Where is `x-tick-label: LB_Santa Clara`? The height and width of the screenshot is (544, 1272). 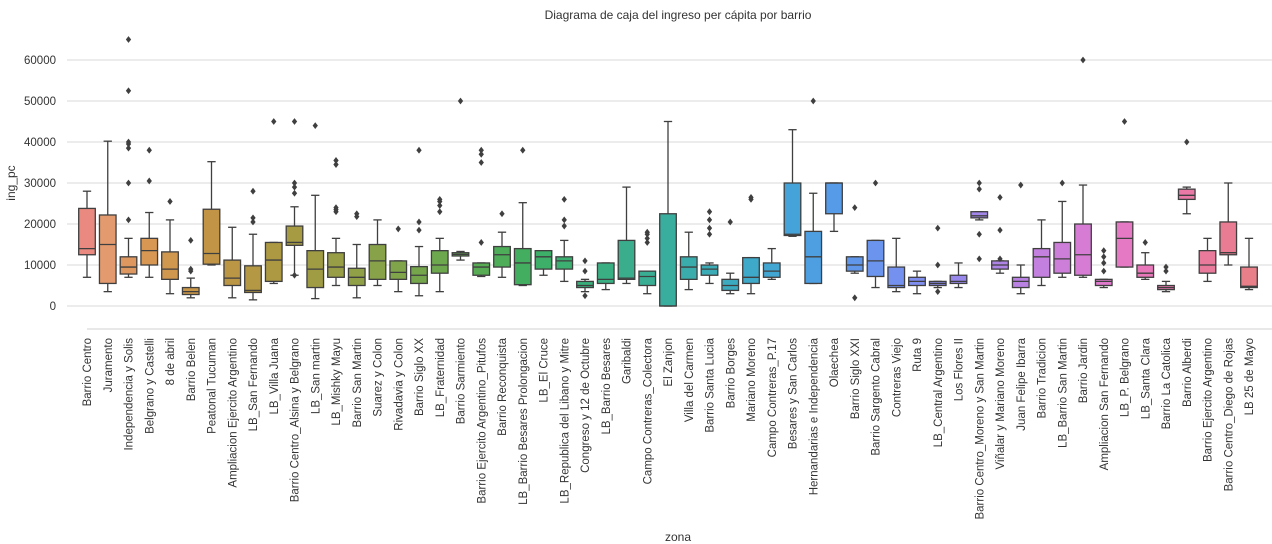
x-tick-label: LB_Santa Clara is located at coordinates (1146, 378).